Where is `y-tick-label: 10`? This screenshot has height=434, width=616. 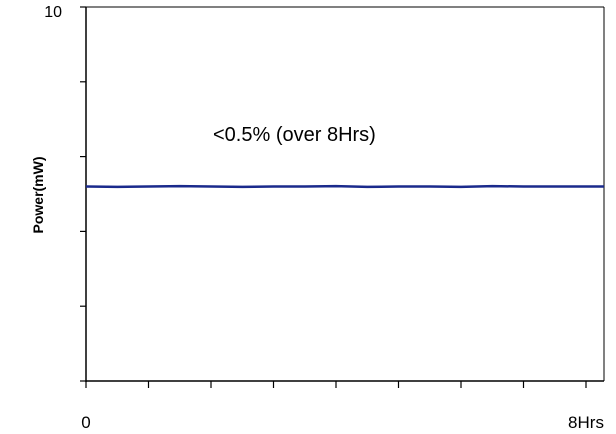
y-tick-label: 10 is located at coordinates (53, 12).